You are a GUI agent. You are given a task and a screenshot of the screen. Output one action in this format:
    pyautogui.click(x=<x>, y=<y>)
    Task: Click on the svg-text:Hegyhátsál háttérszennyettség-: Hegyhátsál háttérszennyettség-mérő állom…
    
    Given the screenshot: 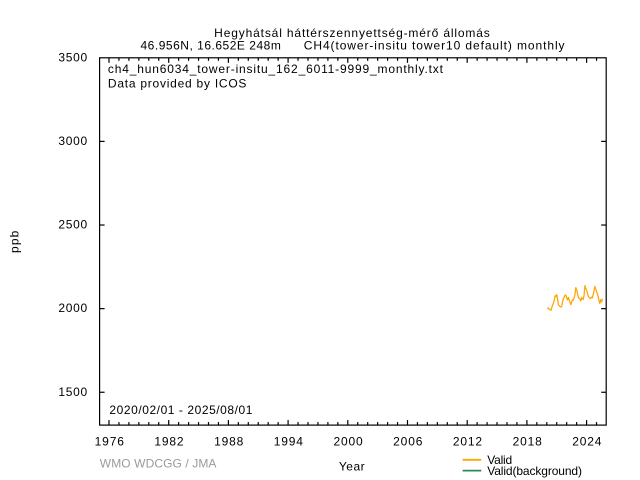 What is the action you would take?
    pyautogui.click(x=352, y=33)
    